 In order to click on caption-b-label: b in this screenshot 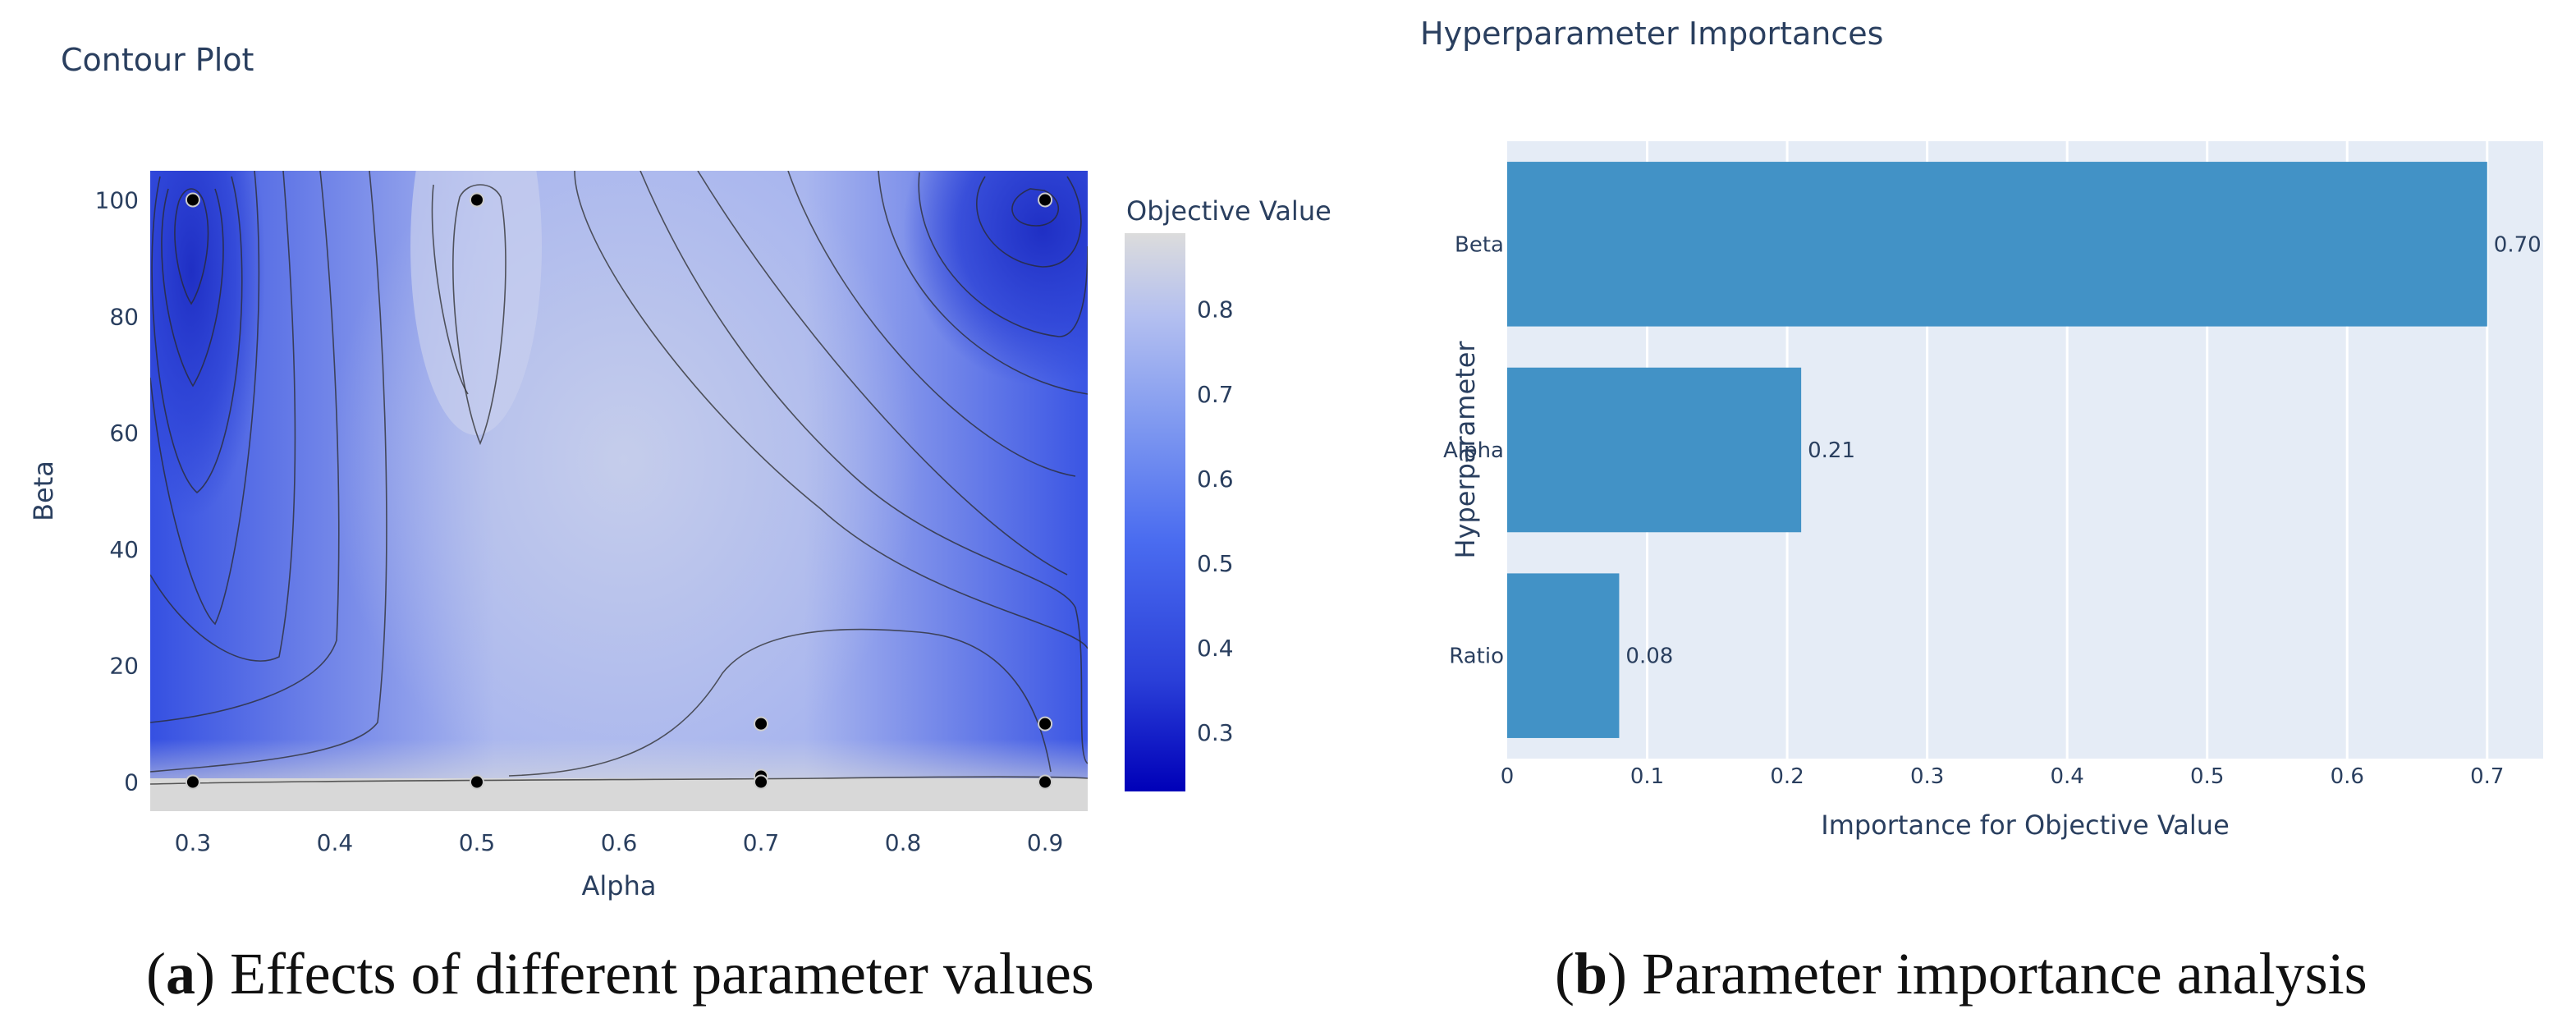, I will do `click(1591, 974)`.